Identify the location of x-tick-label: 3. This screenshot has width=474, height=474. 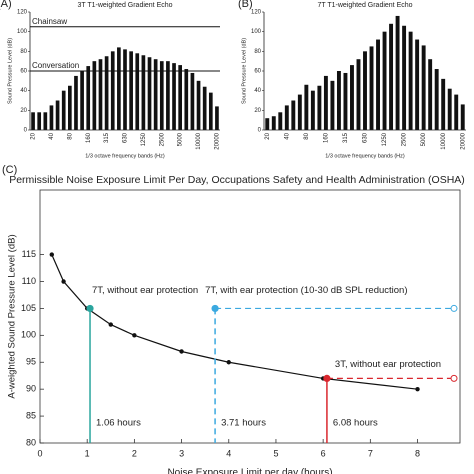
(181, 453).